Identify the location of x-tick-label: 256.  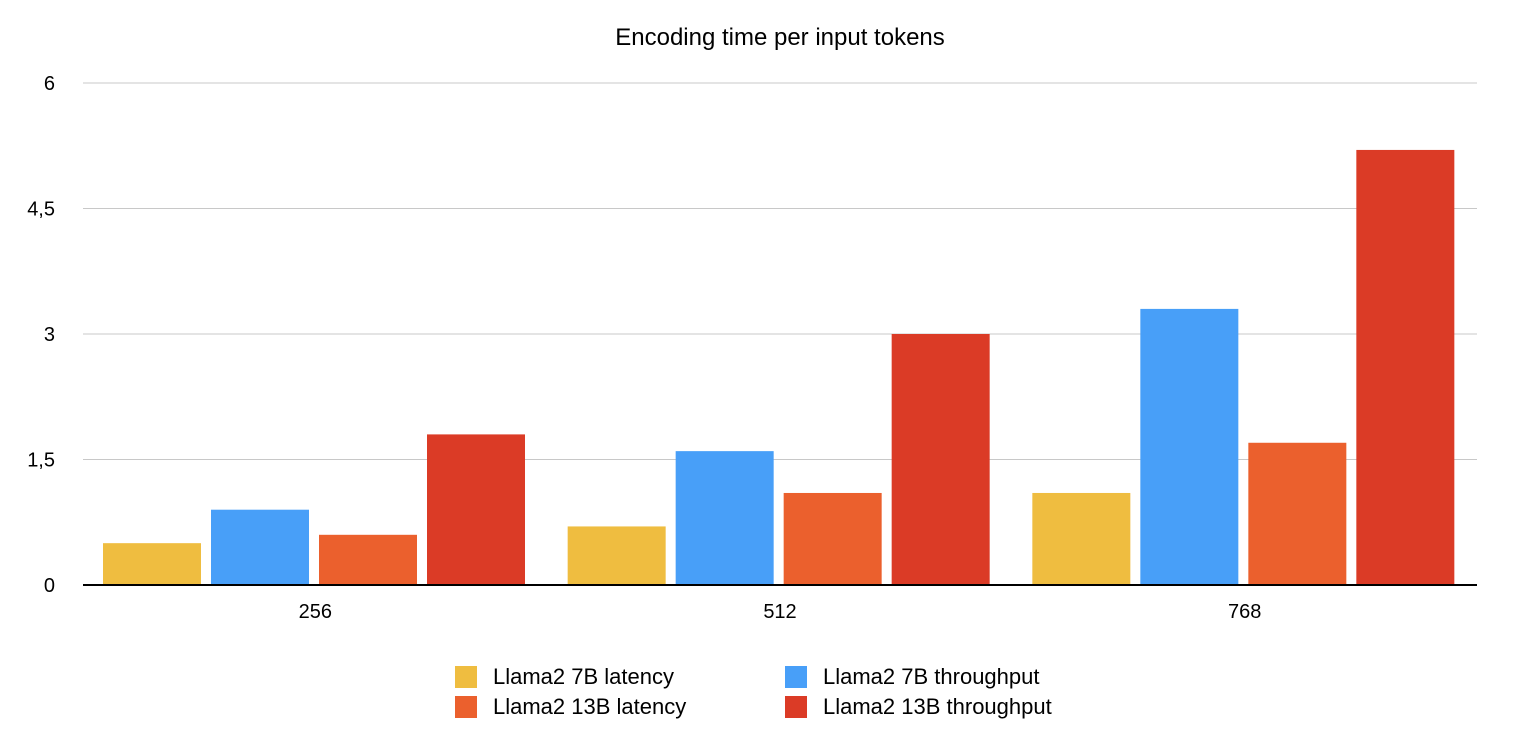
(315, 612).